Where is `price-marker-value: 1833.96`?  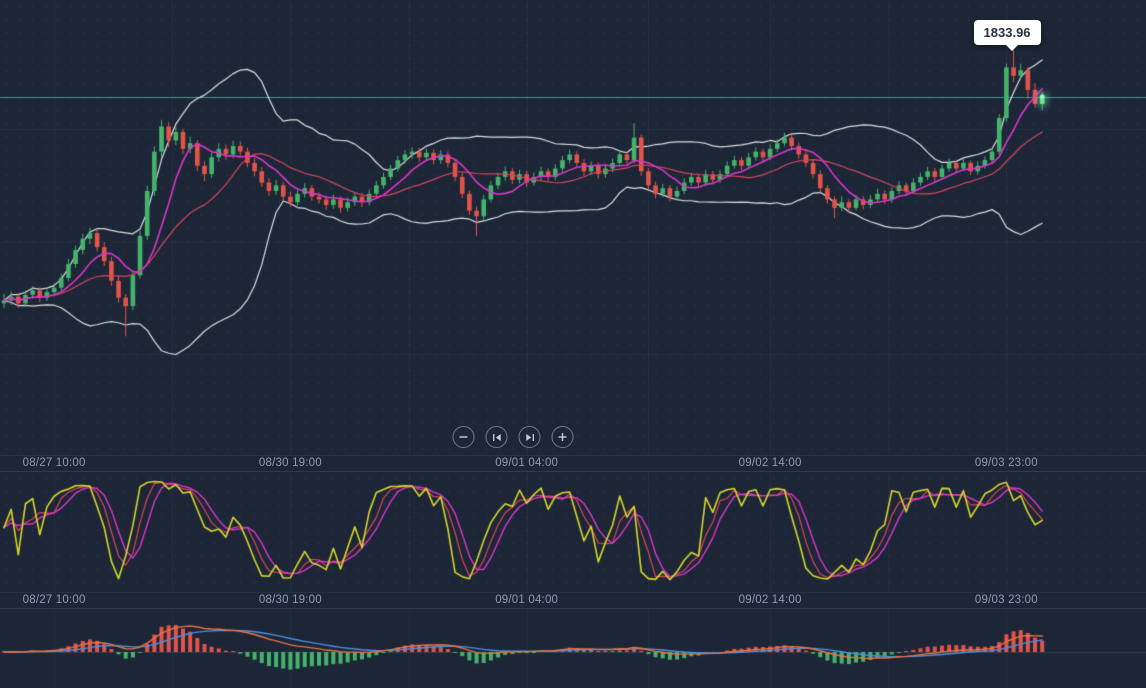
price-marker-value: 1833.96 is located at coordinates (1007, 32).